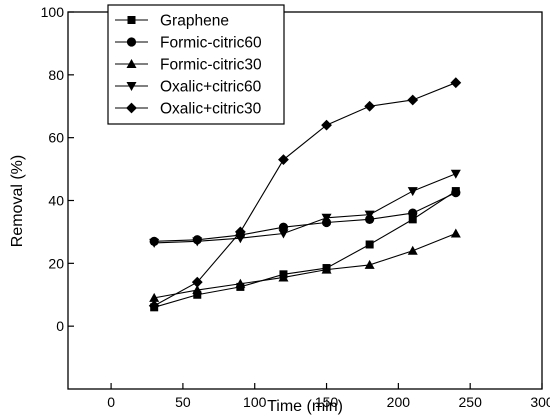 The width and height of the screenshot is (550, 419). What do you see at coordinates (131, 63) in the screenshot?
I see `legend-marker-formic-citric30` at bounding box center [131, 63].